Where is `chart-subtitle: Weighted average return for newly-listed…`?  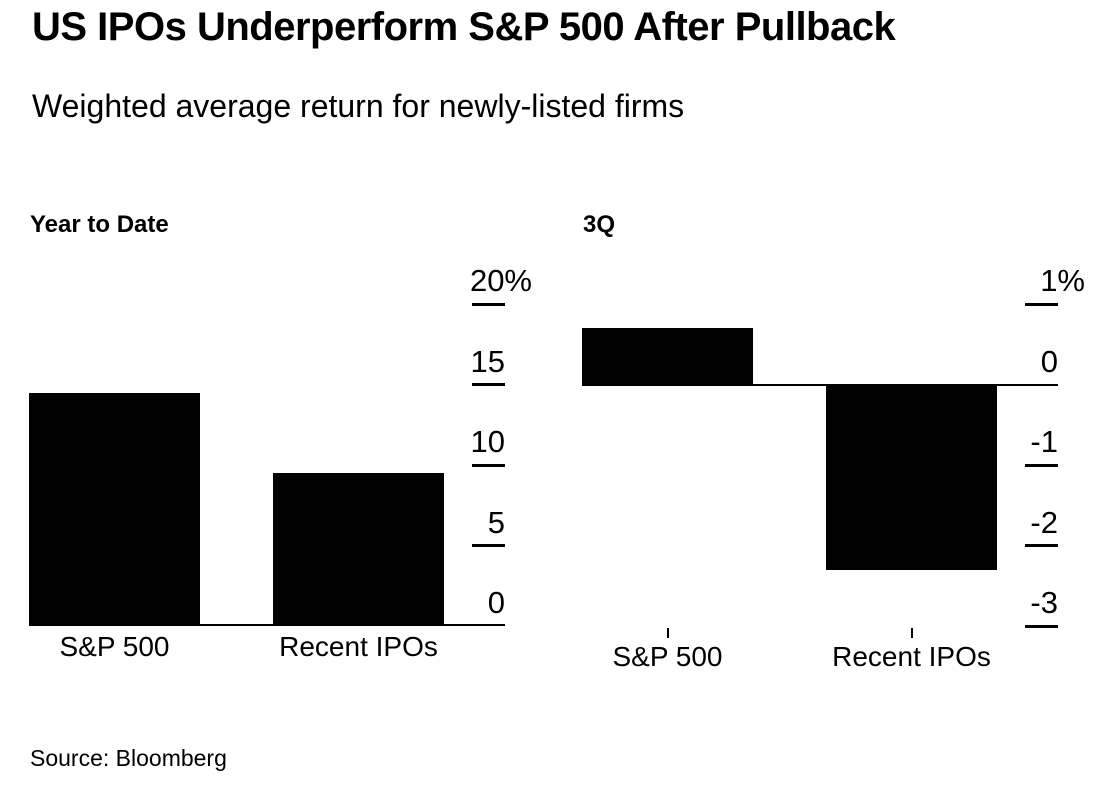 chart-subtitle: Weighted average return for newly-listed… is located at coordinates (358, 106).